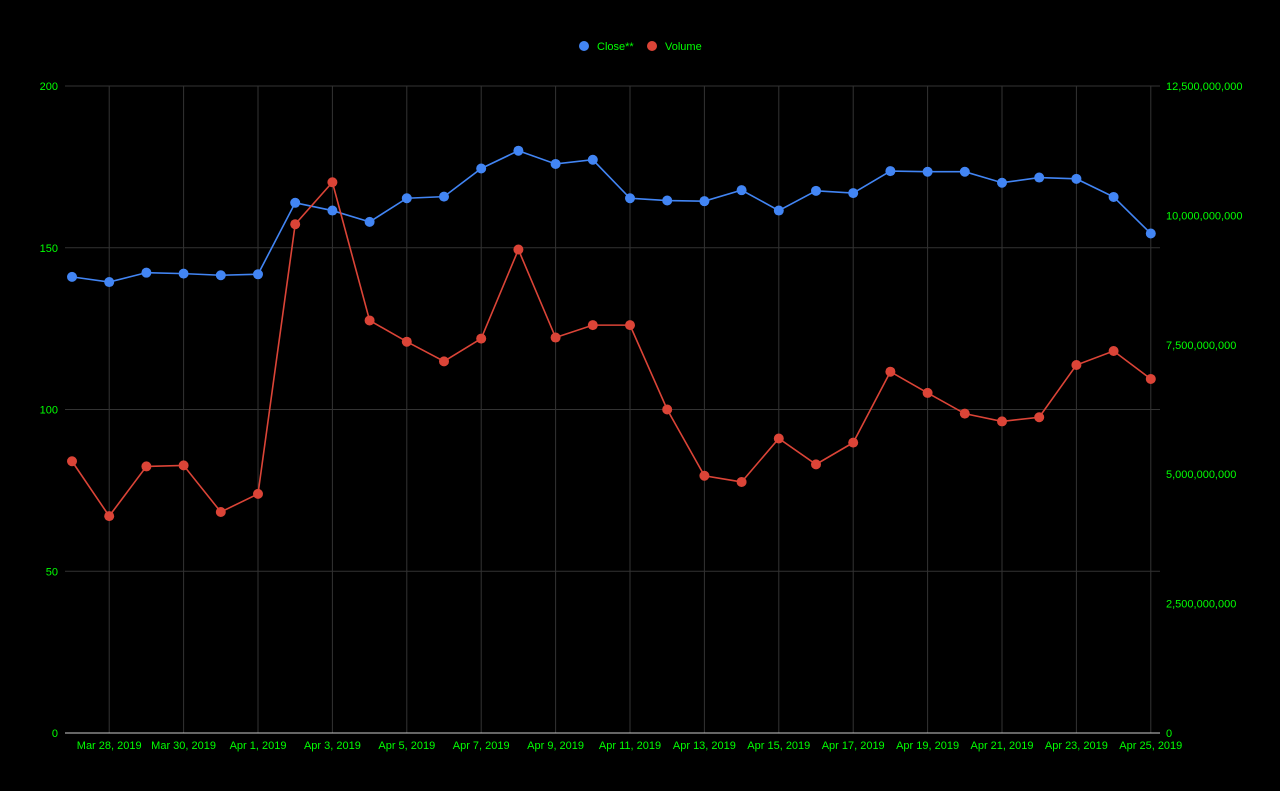 This screenshot has width=1280, height=791. I want to click on y-left-tick-label: 100, so click(49, 411).